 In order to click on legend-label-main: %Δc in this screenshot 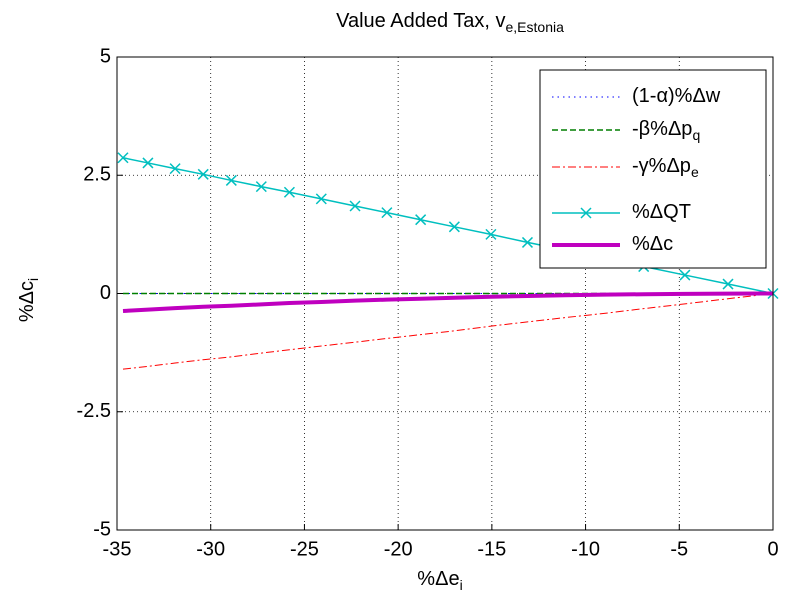, I will do `click(652, 244)`.